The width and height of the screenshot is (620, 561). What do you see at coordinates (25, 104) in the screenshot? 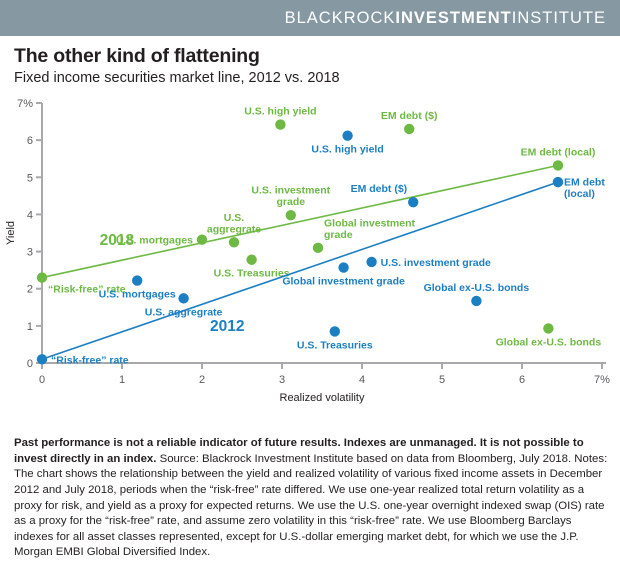
I see `y-tick-label: 7%` at bounding box center [25, 104].